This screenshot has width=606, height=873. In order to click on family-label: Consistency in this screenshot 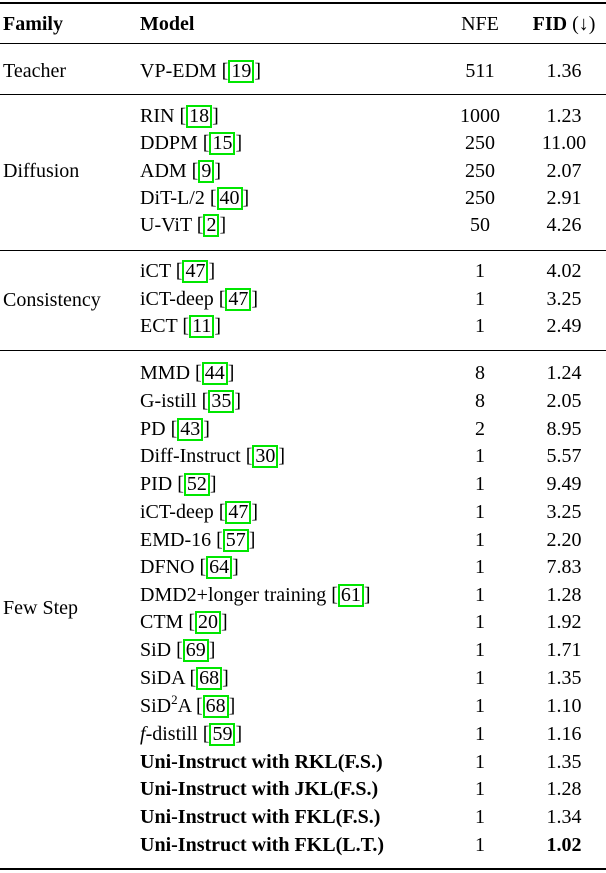, I will do `click(52, 300)`.